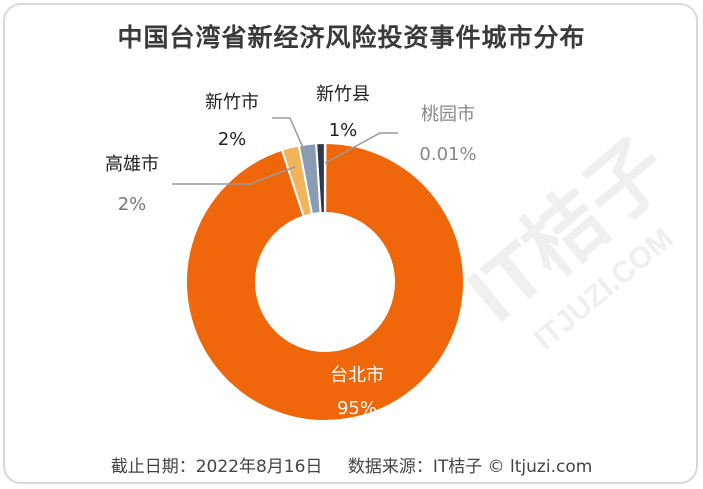 This screenshot has width=703, height=489. What do you see at coordinates (343, 130) in the screenshot?
I see `slice-value-label-3: 1%` at bounding box center [343, 130].